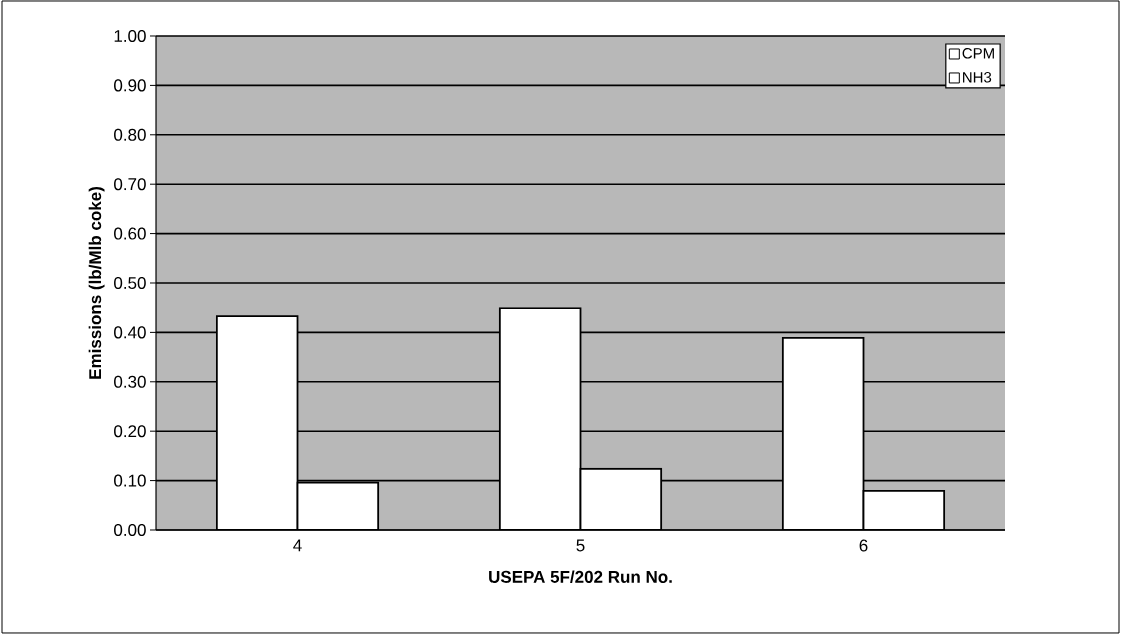 This screenshot has width=1121, height=634. Describe the element at coordinates (130, 85) in the screenshot. I see `y-tick-label: 0.90` at that location.